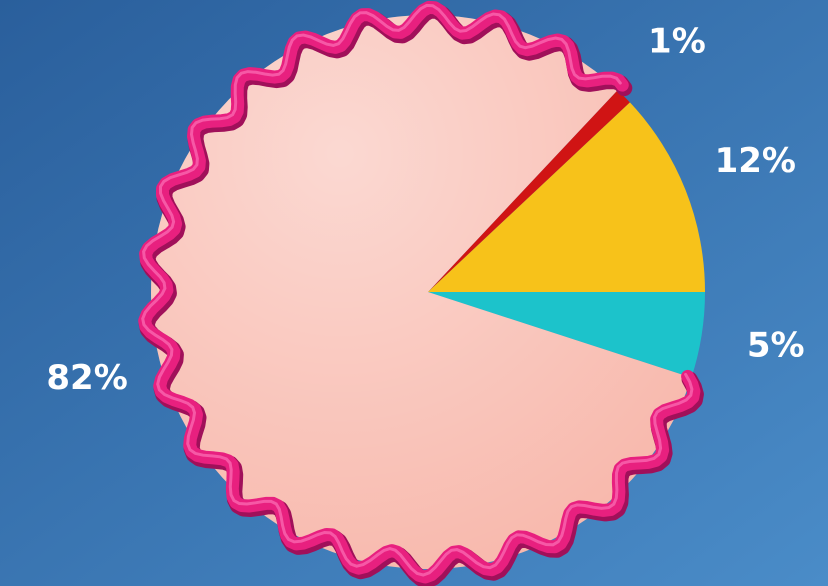  What do you see at coordinates (755, 161) in the screenshot?
I see `data-label: 12%` at bounding box center [755, 161].